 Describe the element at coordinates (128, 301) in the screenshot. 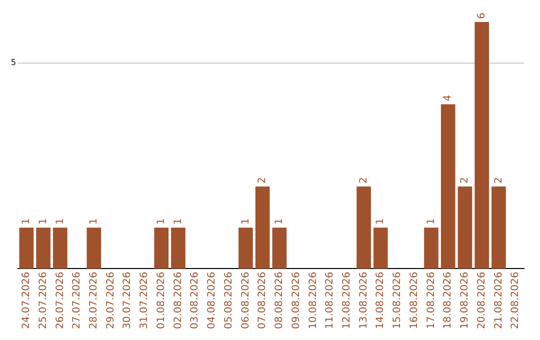

I see `x-tick-label: 30.07.2026` at that location.